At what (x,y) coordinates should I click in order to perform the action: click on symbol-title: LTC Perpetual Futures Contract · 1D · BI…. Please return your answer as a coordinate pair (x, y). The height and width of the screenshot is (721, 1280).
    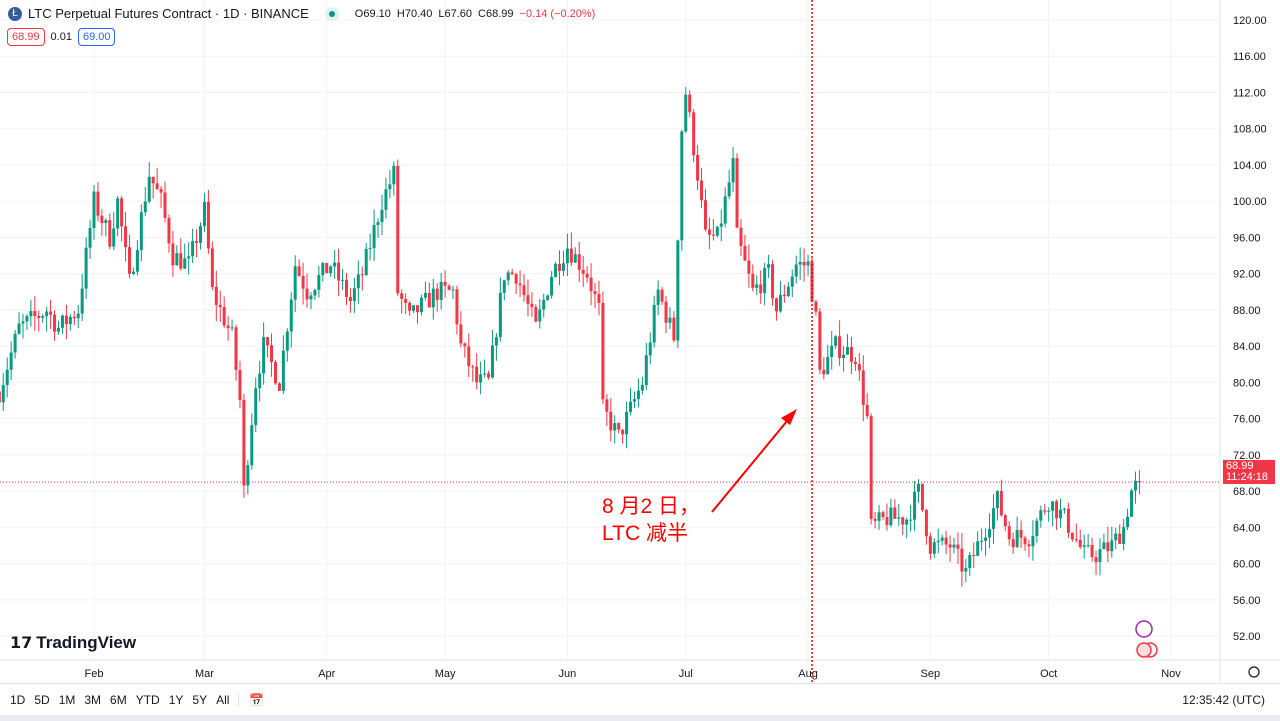
    Looking at the image, I should click on (168, 13).